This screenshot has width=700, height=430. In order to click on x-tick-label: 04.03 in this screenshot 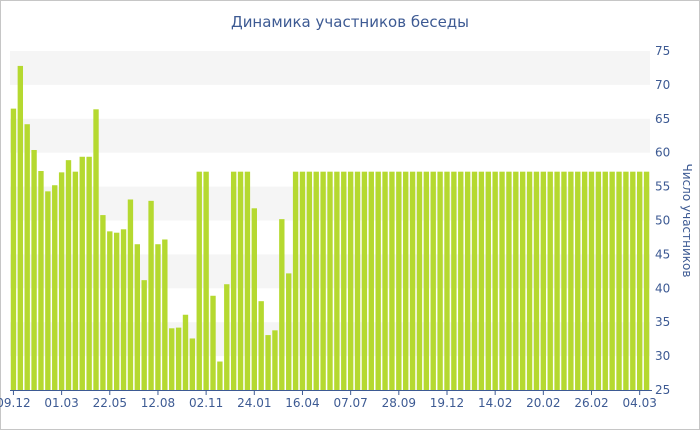, I will do `click(639, 403)`.